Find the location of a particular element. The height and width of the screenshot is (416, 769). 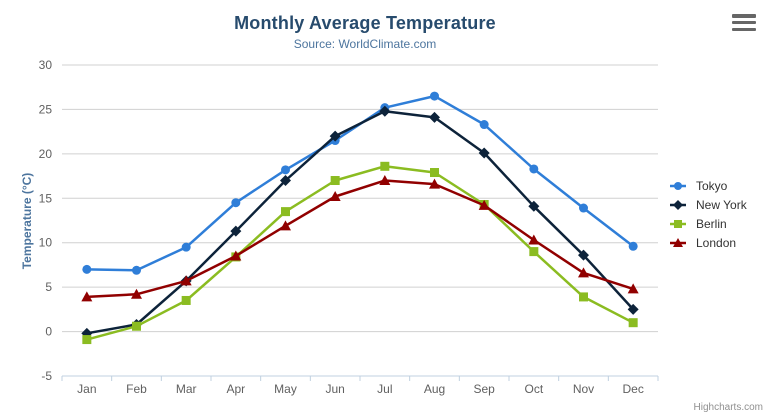

x-tick-label: Aug is located at coordinates (434, 389).